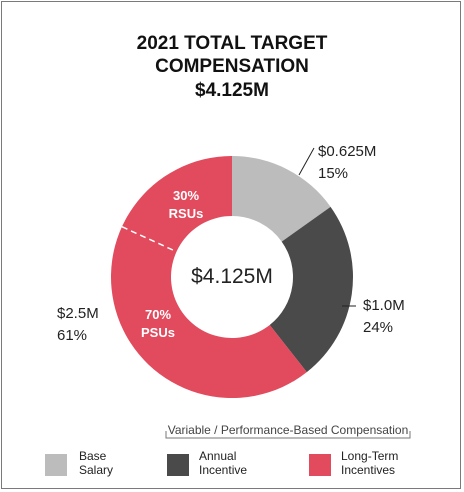  I want to click on bracket-line, so click(288, 435).